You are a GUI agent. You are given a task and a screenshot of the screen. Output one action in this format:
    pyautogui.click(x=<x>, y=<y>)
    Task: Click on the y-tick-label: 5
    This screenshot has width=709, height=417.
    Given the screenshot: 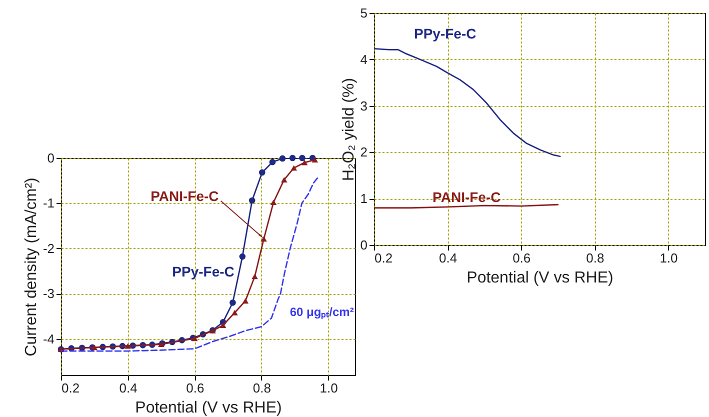 What is the action you would take?
    pyautogui.click(x=364, y=13)
    